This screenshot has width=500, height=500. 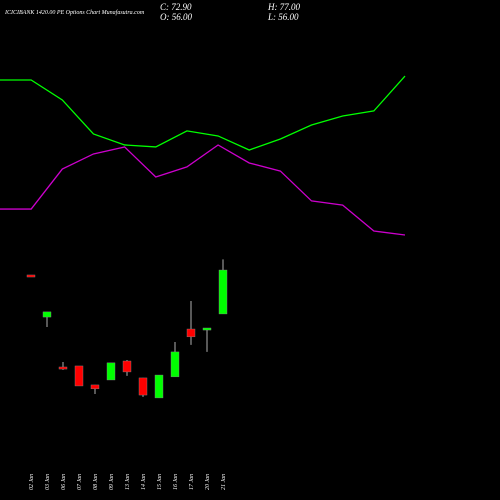 What do you see at coordinates (64, 482) in the screenshot?
I see `x-tick-label: 06 Jan` at bounding box center [64, 482].